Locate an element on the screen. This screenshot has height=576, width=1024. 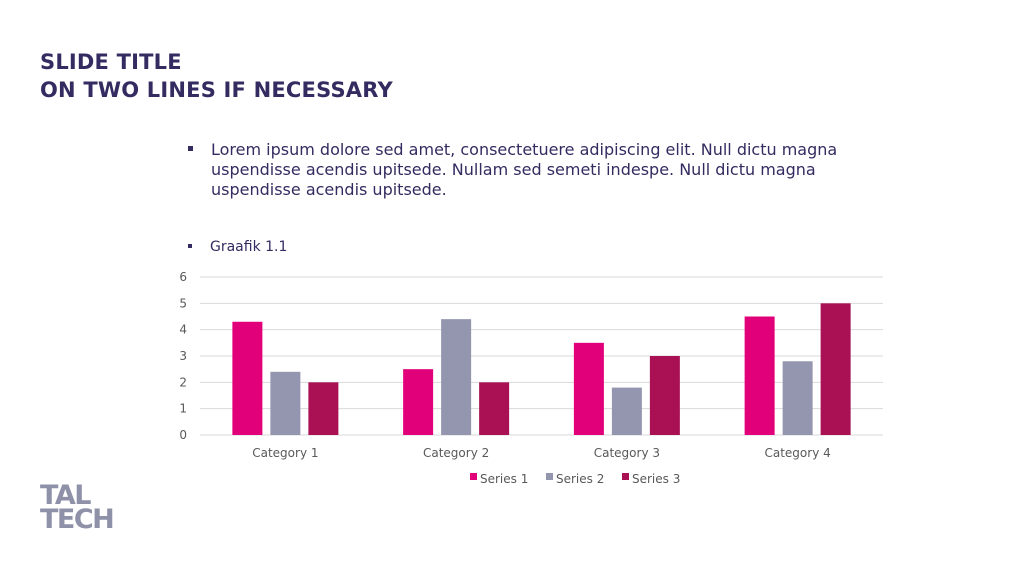
y-tick-label: 3 is located at coordinates (183, 356).